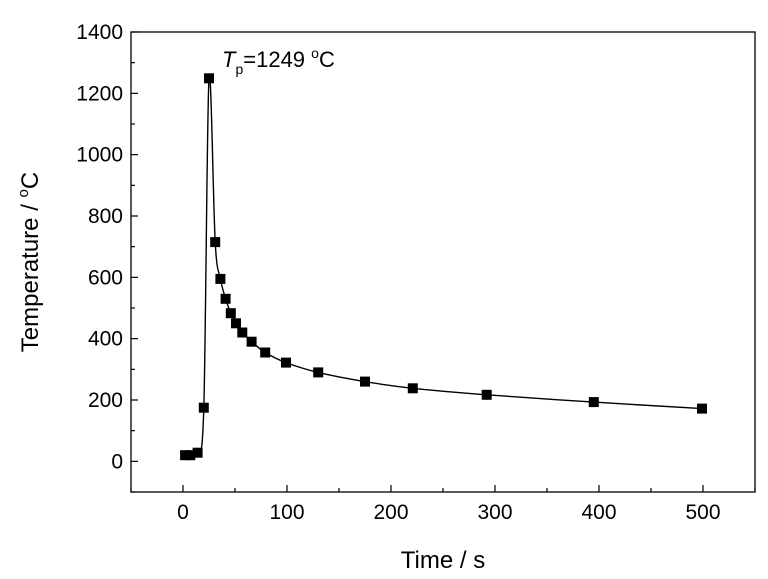 This screenshot has width=768, height=579. I want to click on y-tick-label: 800, so click(105, 216).